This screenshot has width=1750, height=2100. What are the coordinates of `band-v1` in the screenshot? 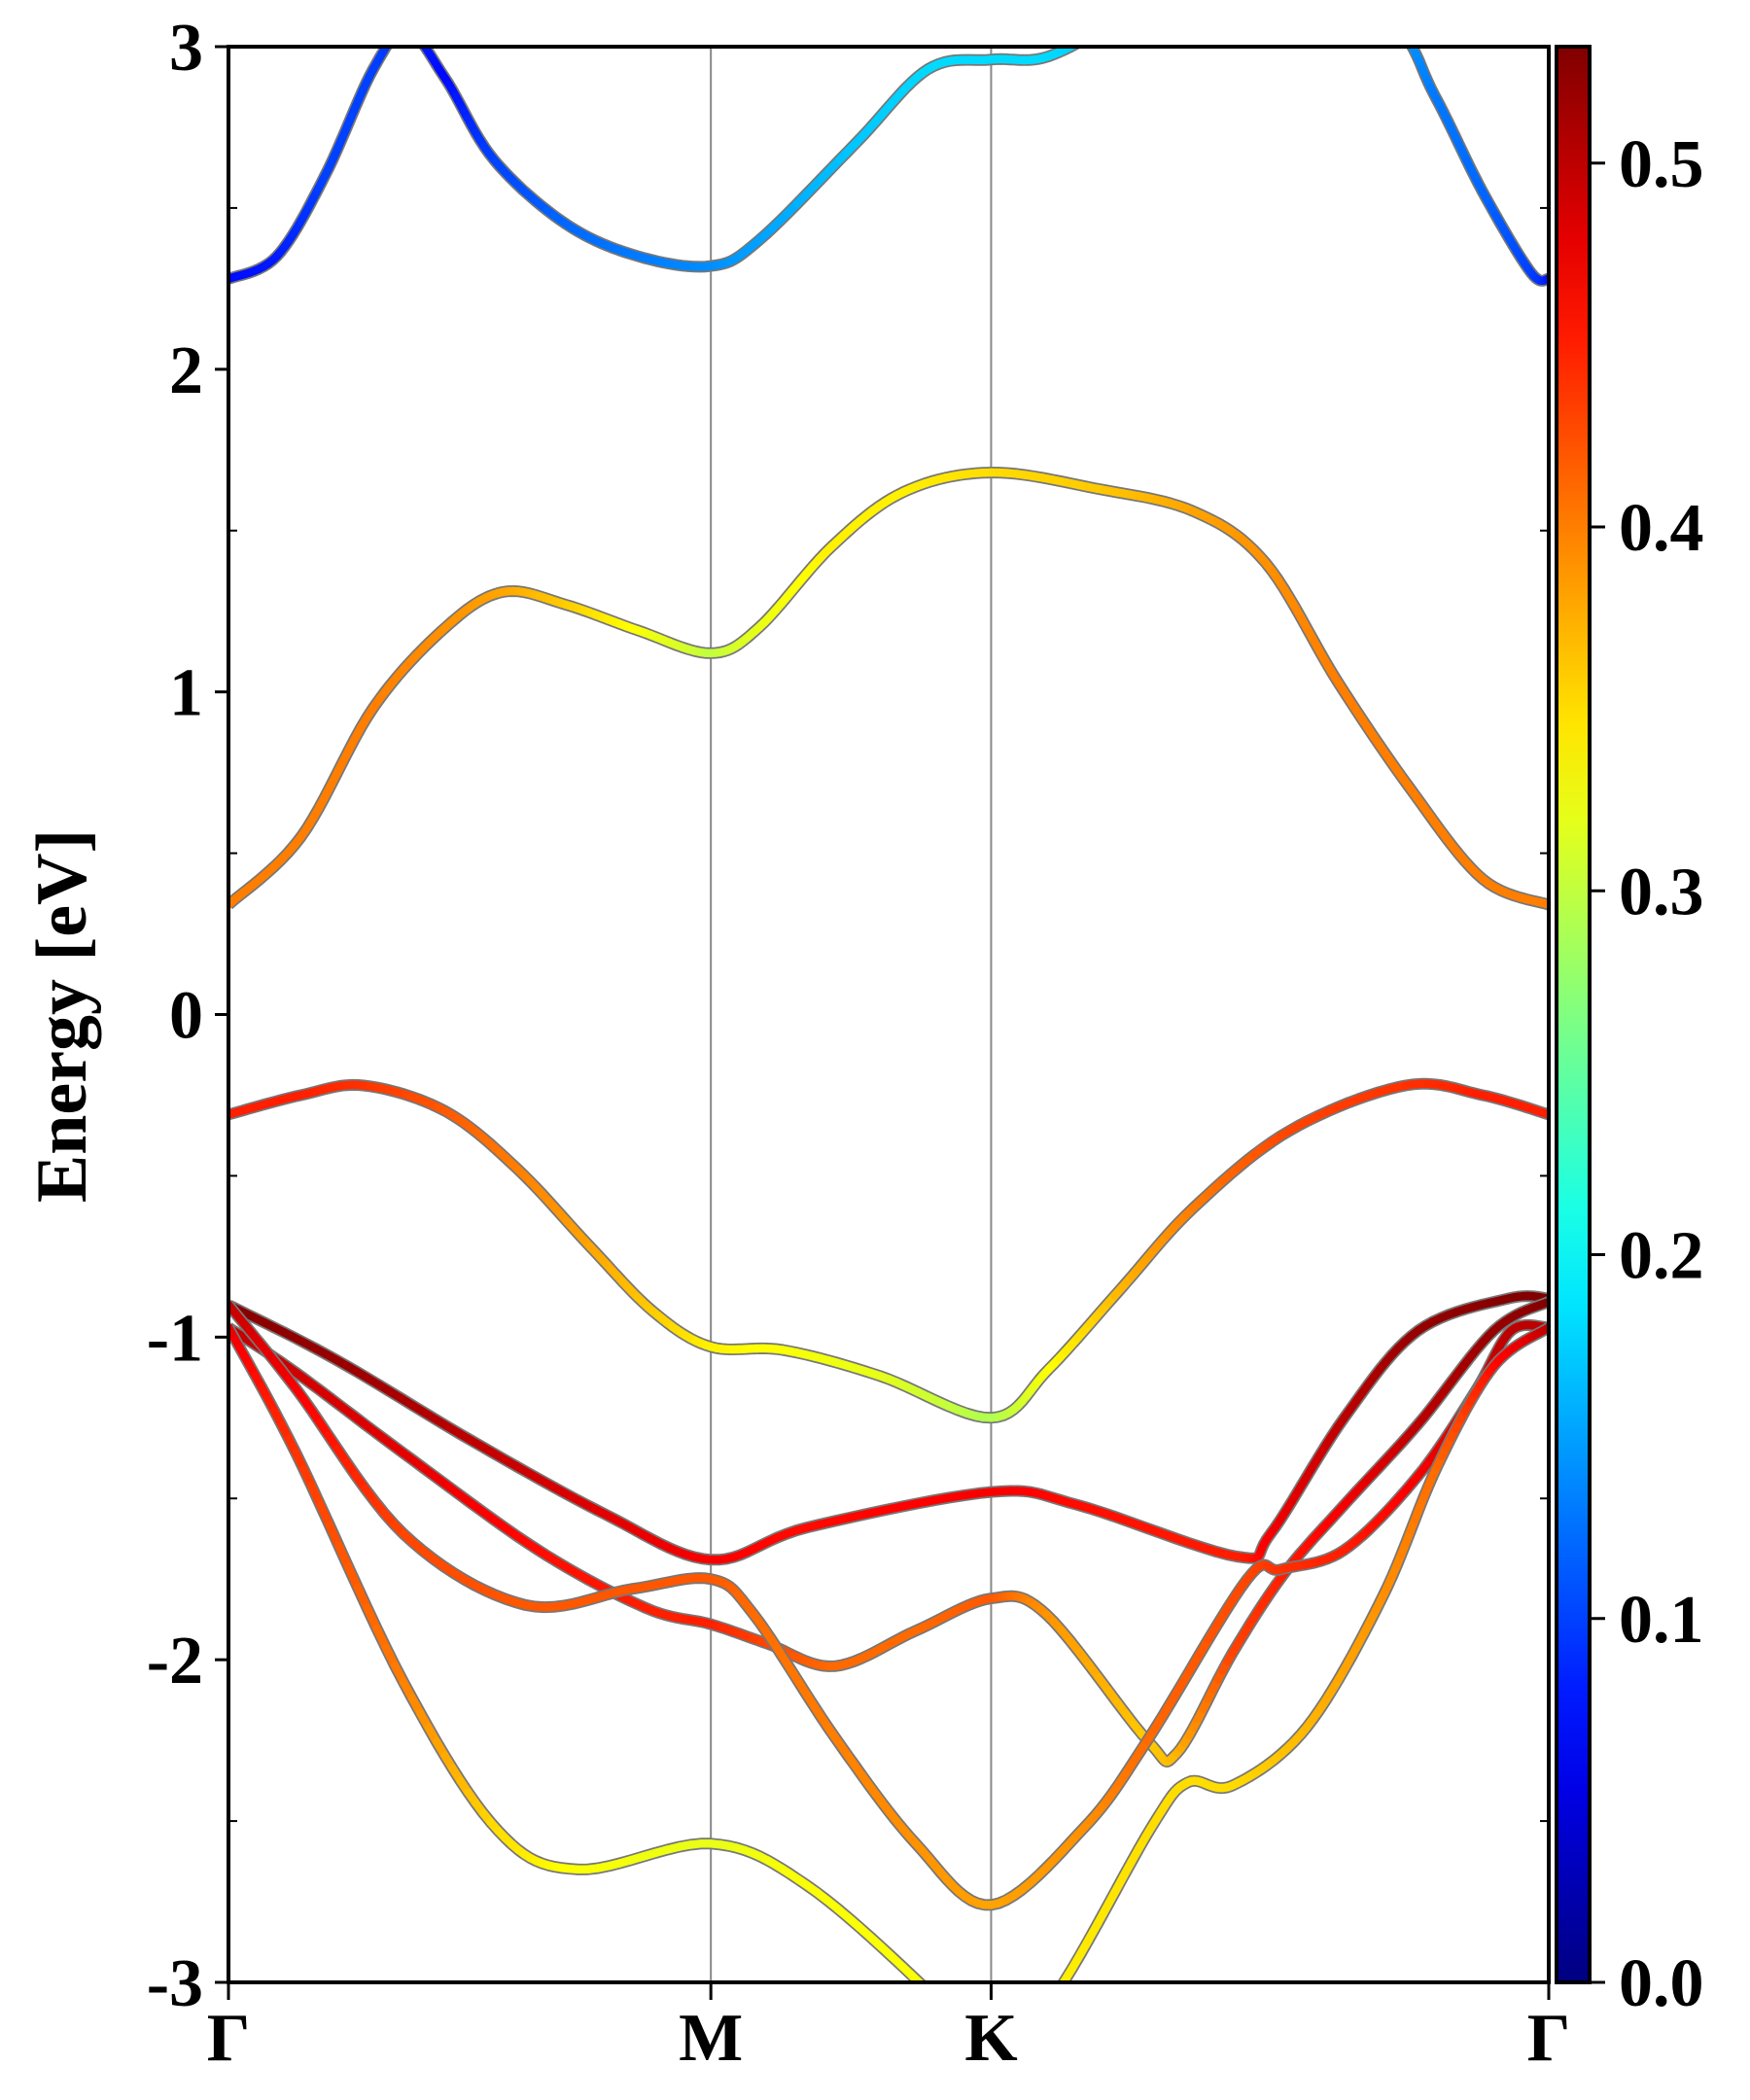 It's located at (888, 1250).